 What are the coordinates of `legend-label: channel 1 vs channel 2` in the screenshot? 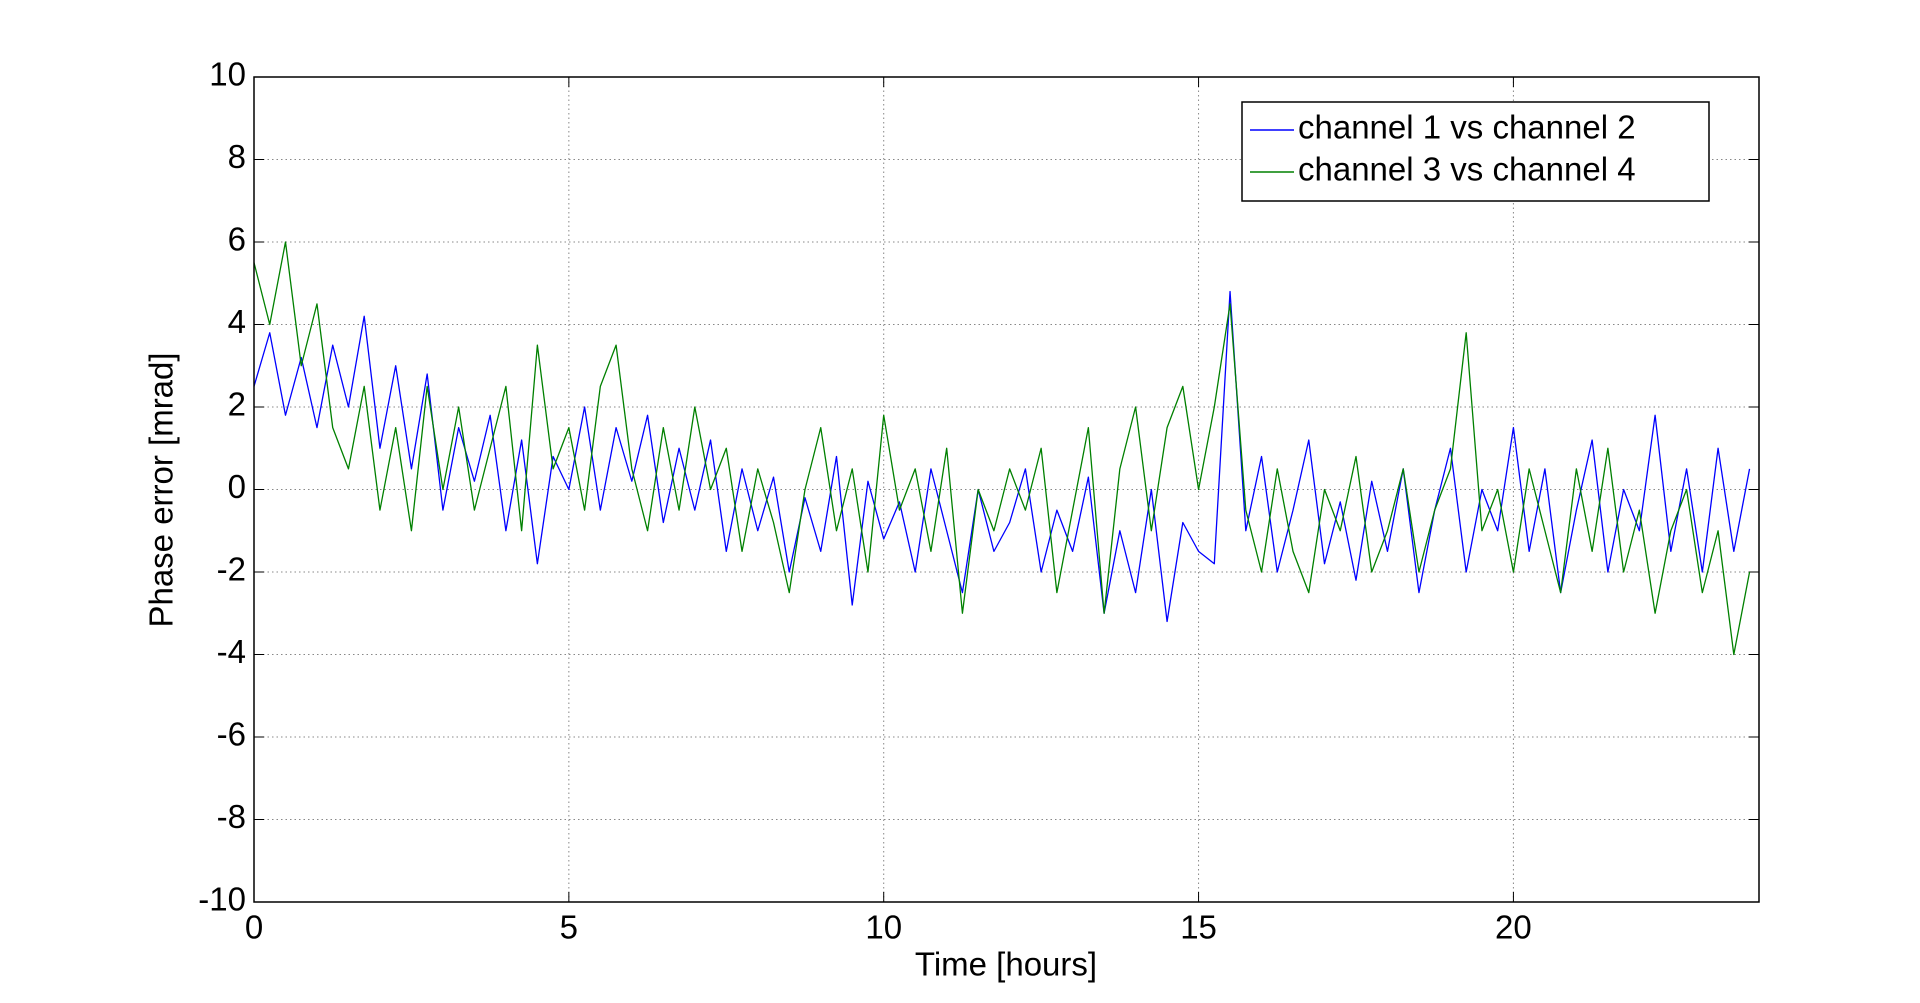 It's located at (1467, 127).